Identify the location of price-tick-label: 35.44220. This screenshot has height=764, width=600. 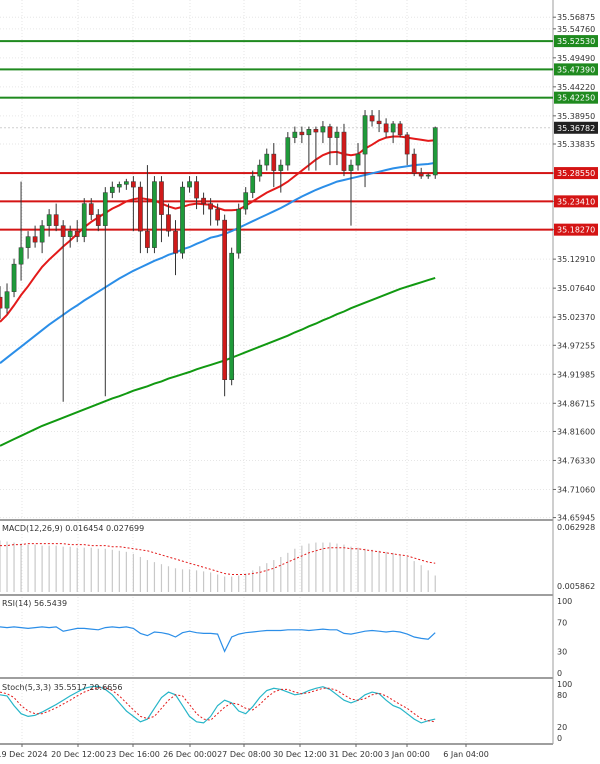
(576, 87).